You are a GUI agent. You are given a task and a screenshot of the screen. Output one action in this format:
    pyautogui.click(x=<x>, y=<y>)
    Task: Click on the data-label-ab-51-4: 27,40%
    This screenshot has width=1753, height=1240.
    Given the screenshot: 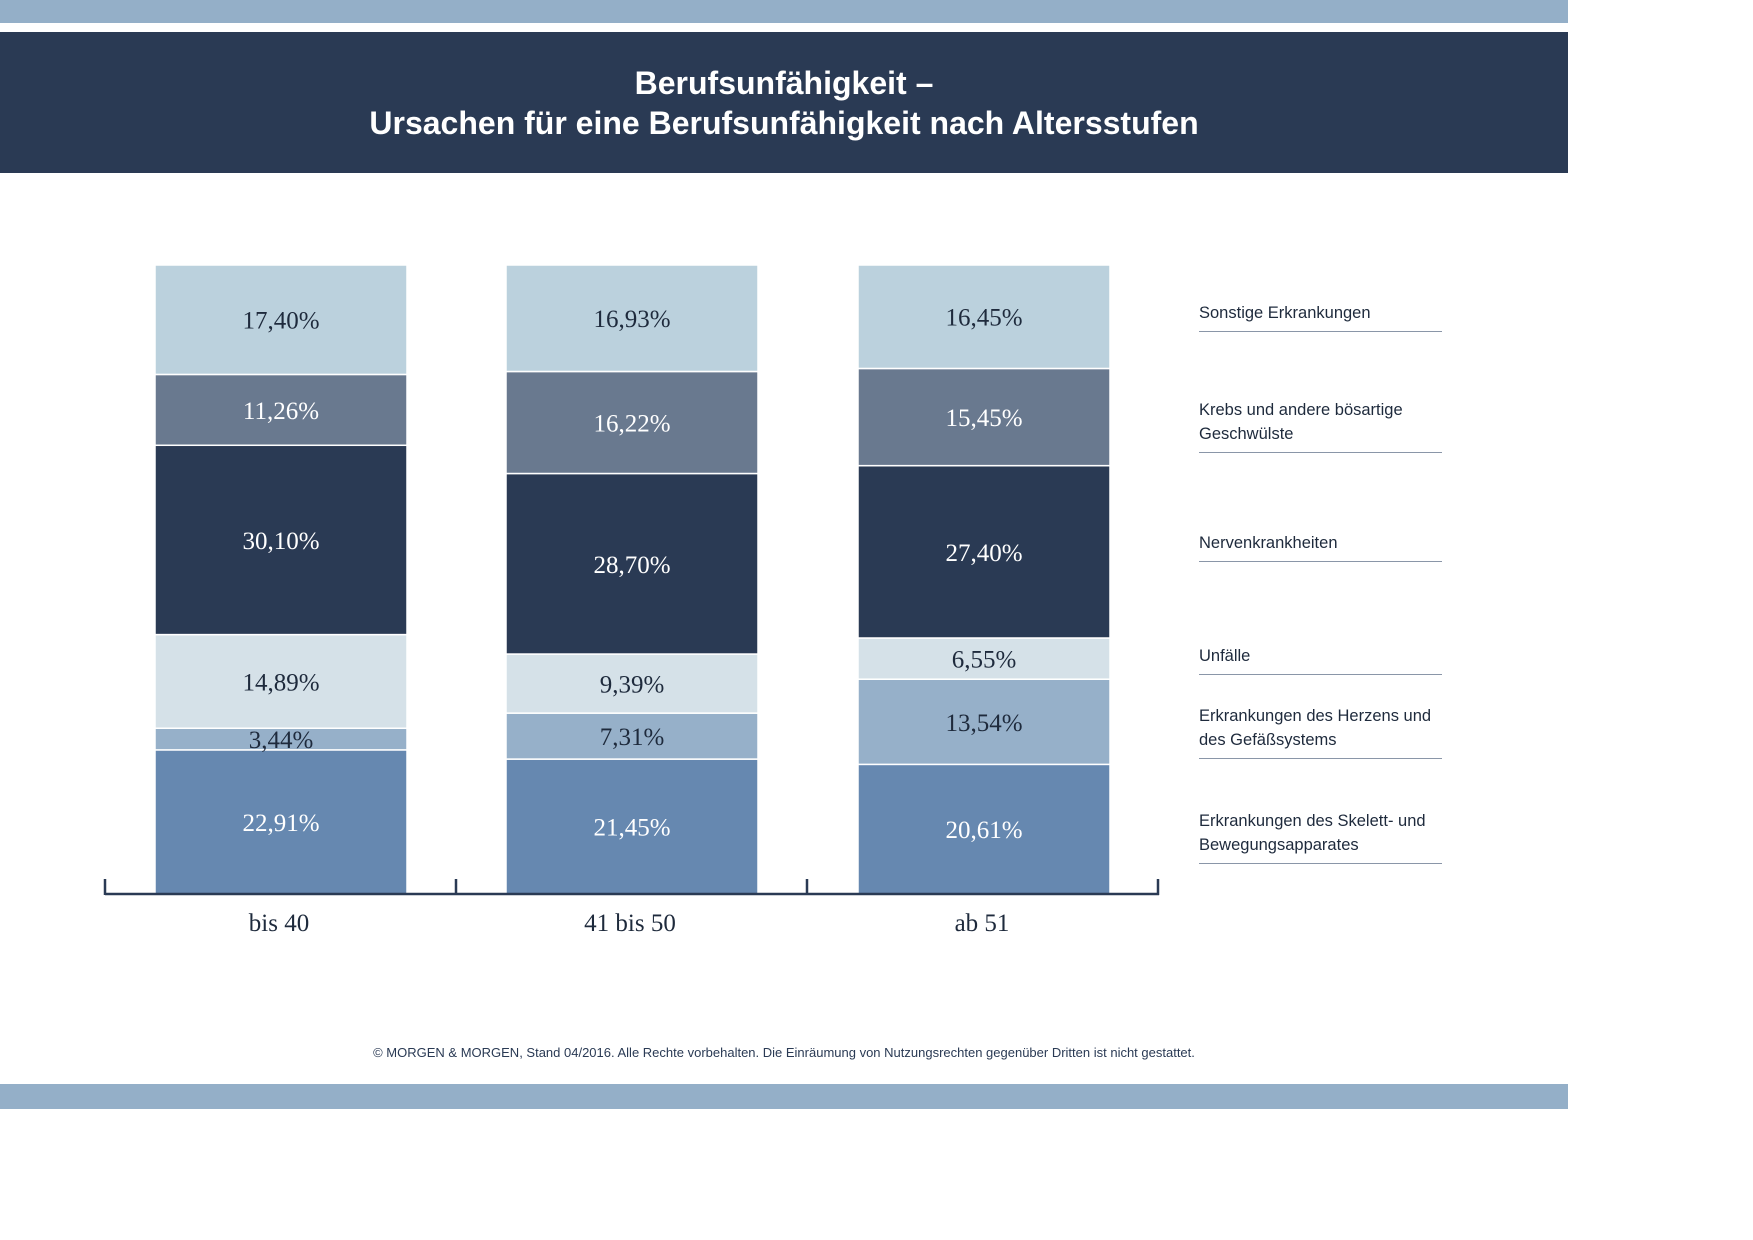 What is the action you would take?
    pyautogui.click(x=983, y=553)
    